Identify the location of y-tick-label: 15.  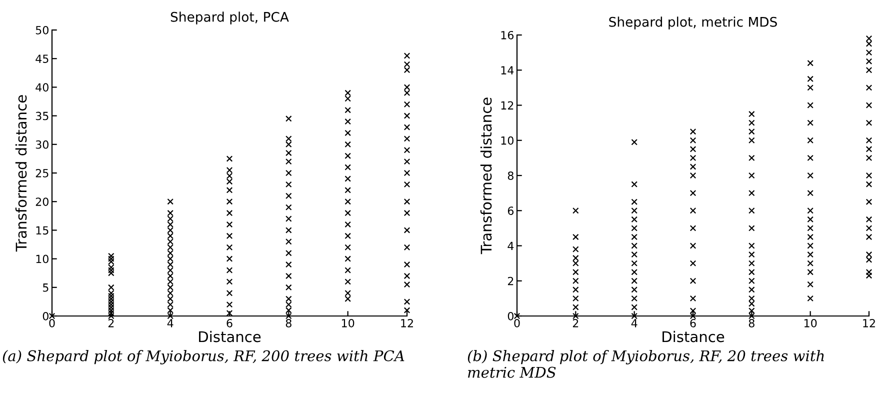
(42, 230).